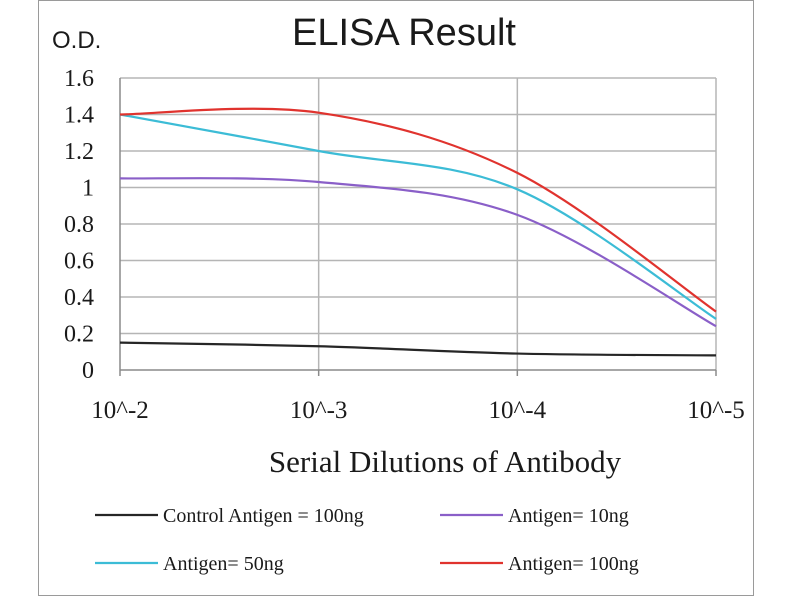 The width and height of the screenshot is (800, 600). I want to click on y-tick-label: 0.4, so click(79, 298).